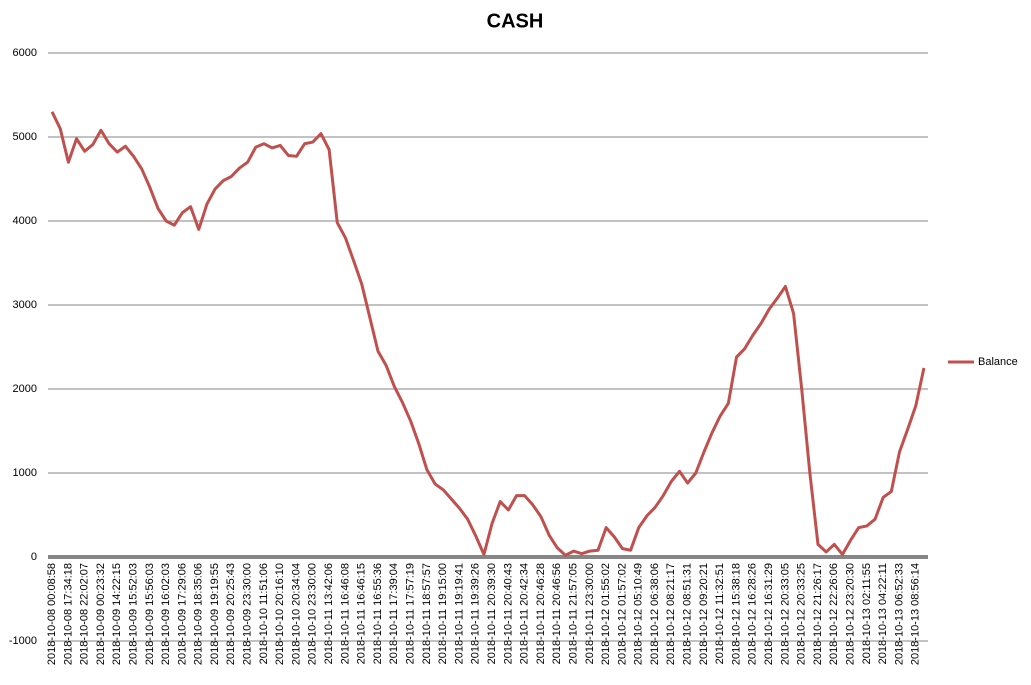 This screenshot has height=685, width=1031. I want to click on x-tick-label: 2018-10-13 04:22:11, so click(883, 613).